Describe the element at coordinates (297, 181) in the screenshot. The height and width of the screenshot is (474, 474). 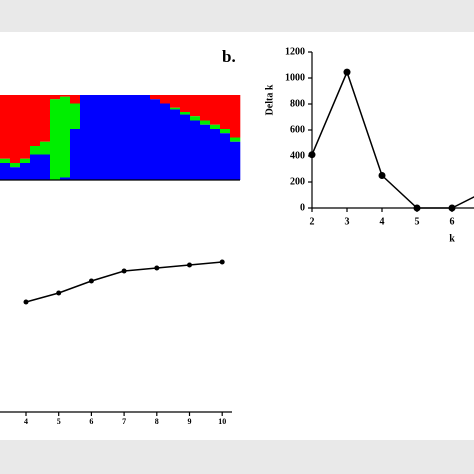
I see `y-tick-label: 200` at that location.